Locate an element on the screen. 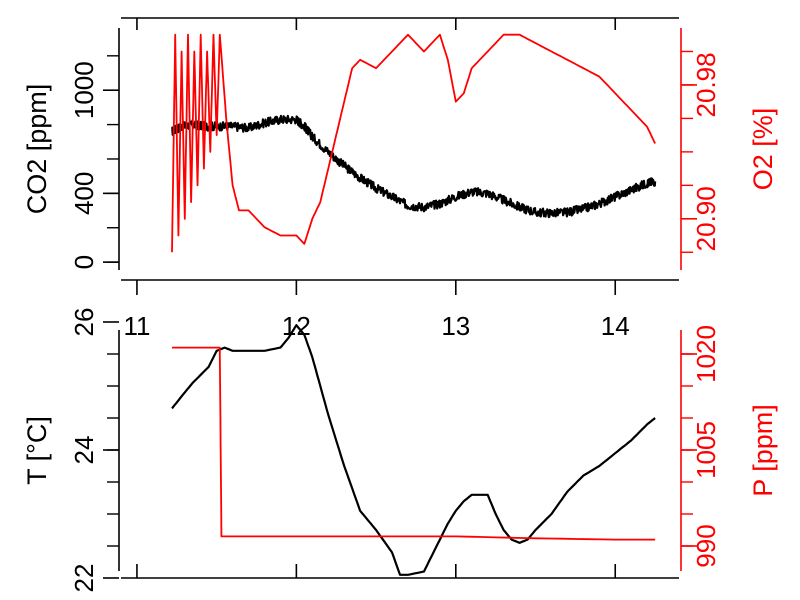 This screenshot has height=600, width=800. left-y-tick-label: 1000 is located at coordinates (84, 90).